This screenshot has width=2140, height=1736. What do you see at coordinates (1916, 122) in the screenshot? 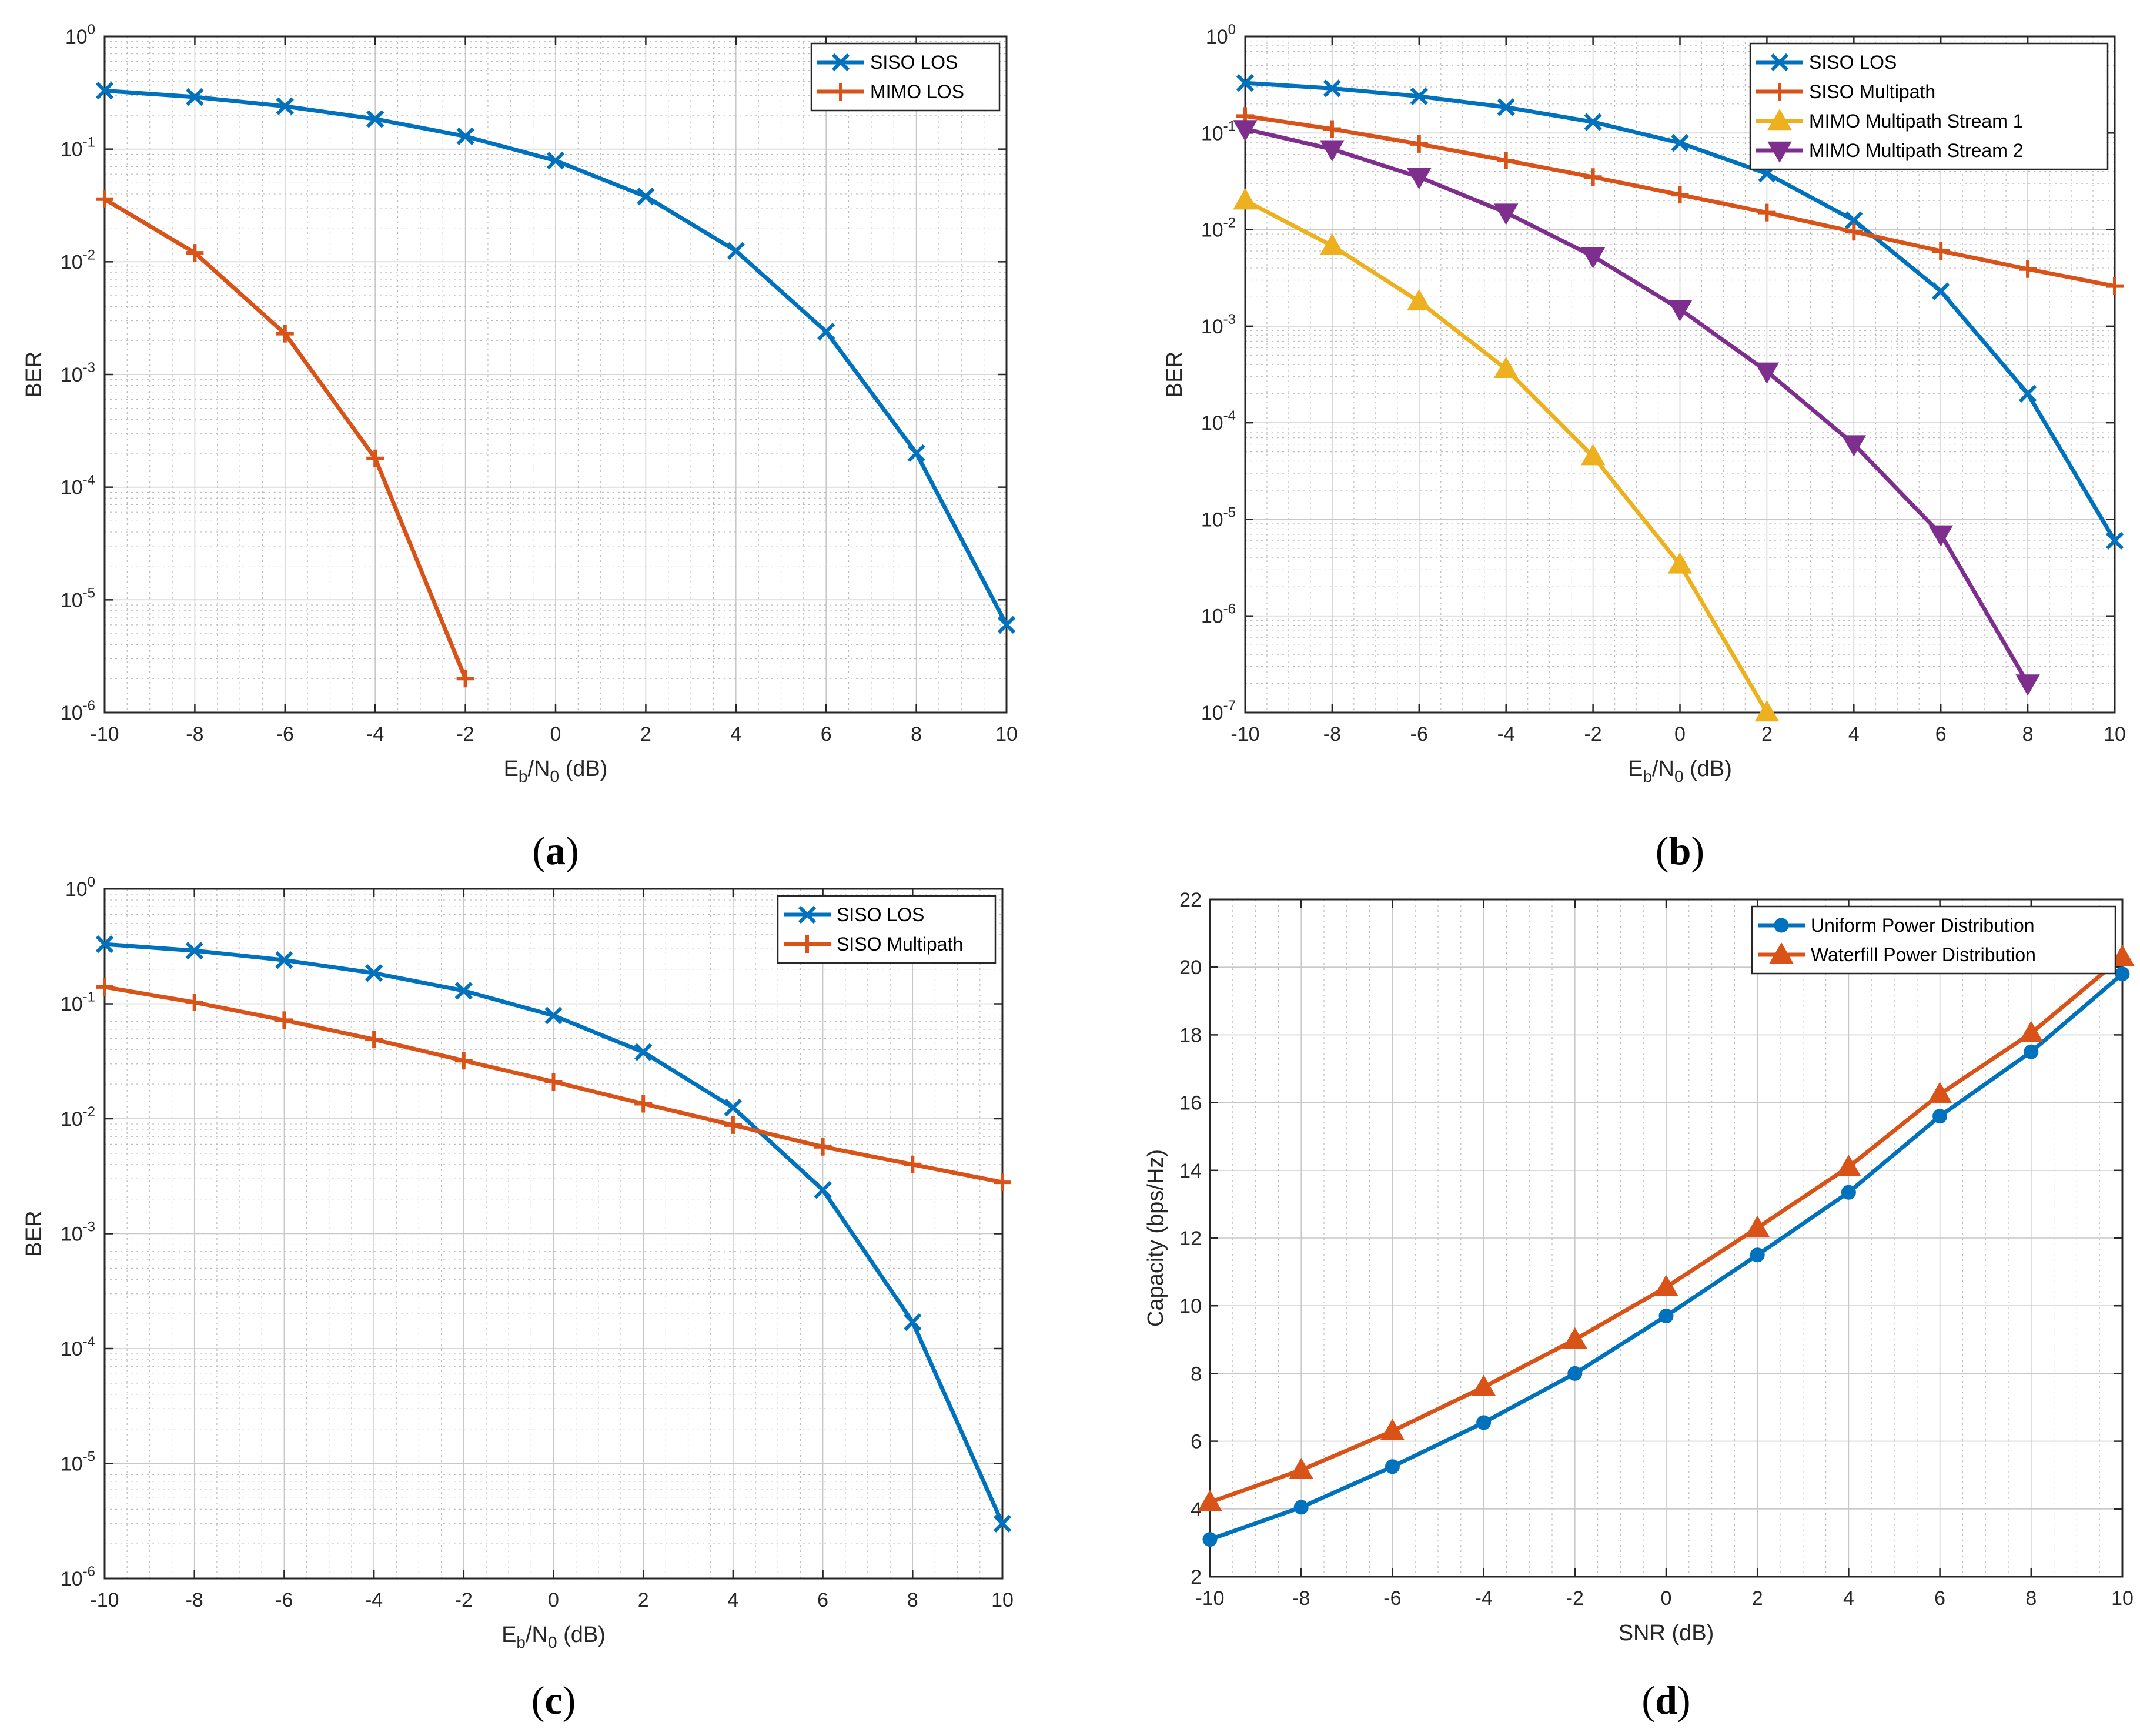
I see `legend-entry-label: MIMO Multipath Stream 1` at bounding box center [1916, 122].